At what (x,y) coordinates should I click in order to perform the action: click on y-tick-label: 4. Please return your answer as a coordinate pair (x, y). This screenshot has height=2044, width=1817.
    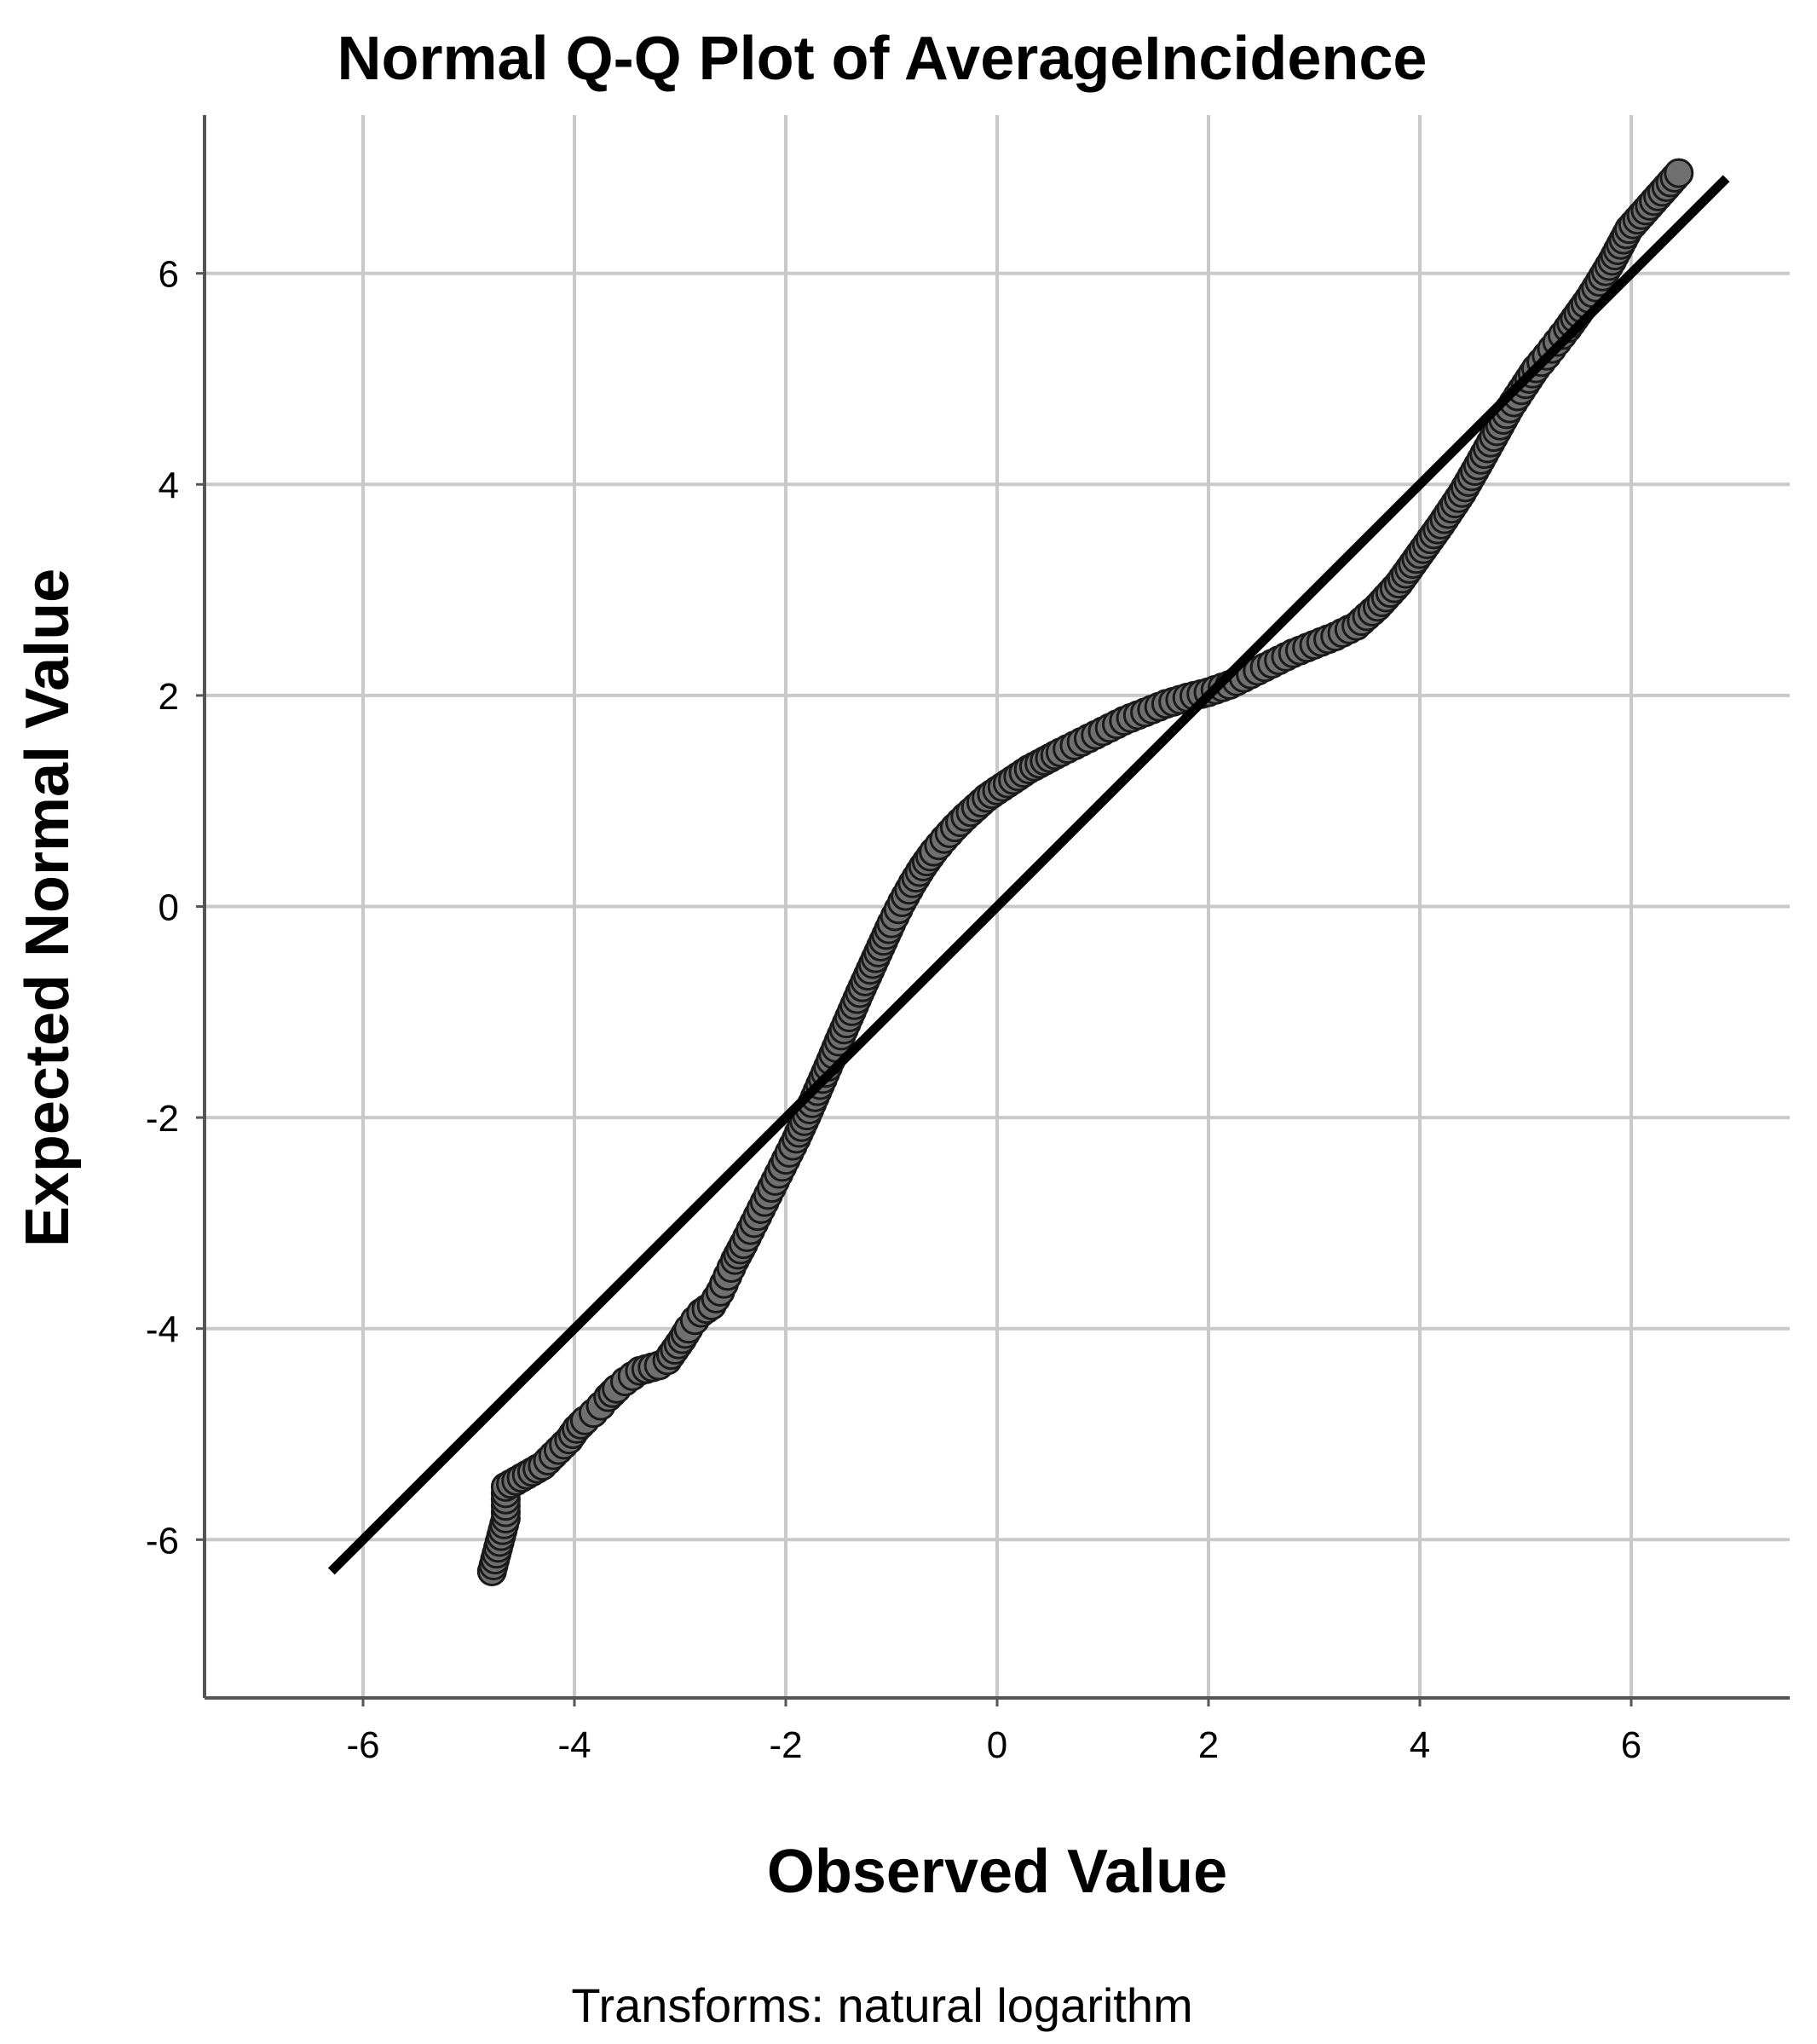
    Looking at the image, I should click on (169, 486).